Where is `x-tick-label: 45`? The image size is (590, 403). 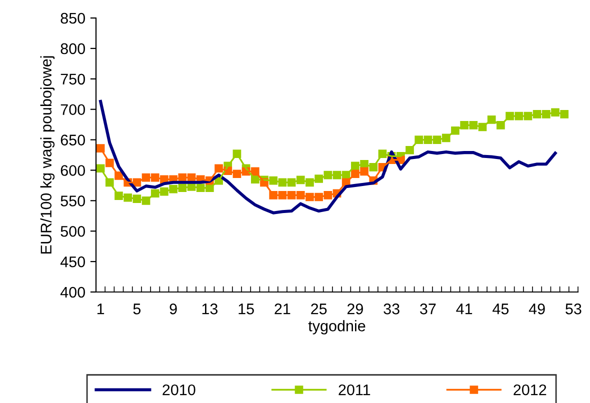
x-tick-label: 45 is located at coordinates (500, 309).